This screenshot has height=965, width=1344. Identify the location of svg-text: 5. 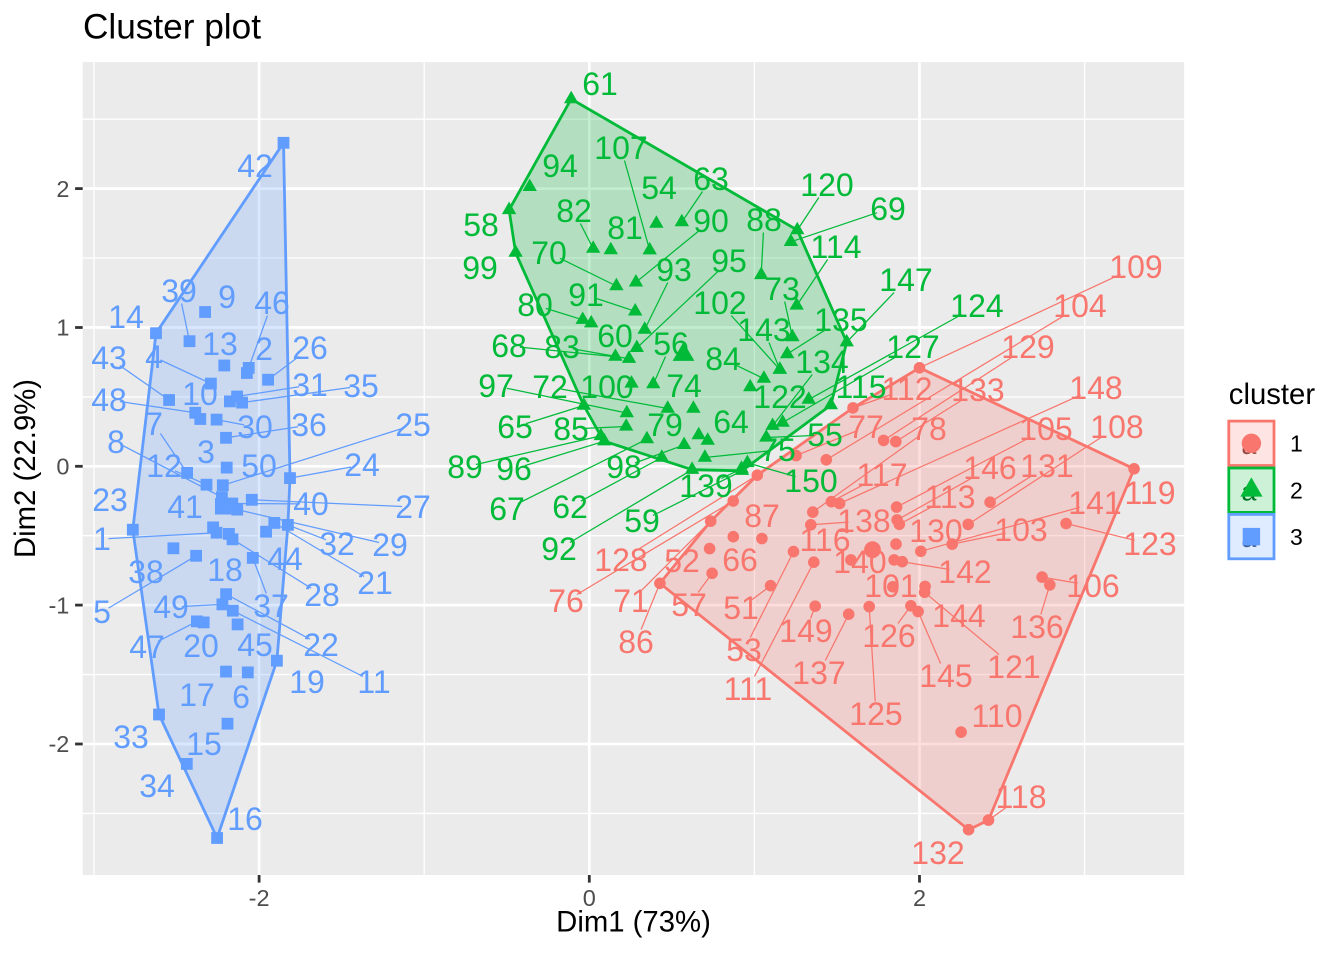
(102, 612).